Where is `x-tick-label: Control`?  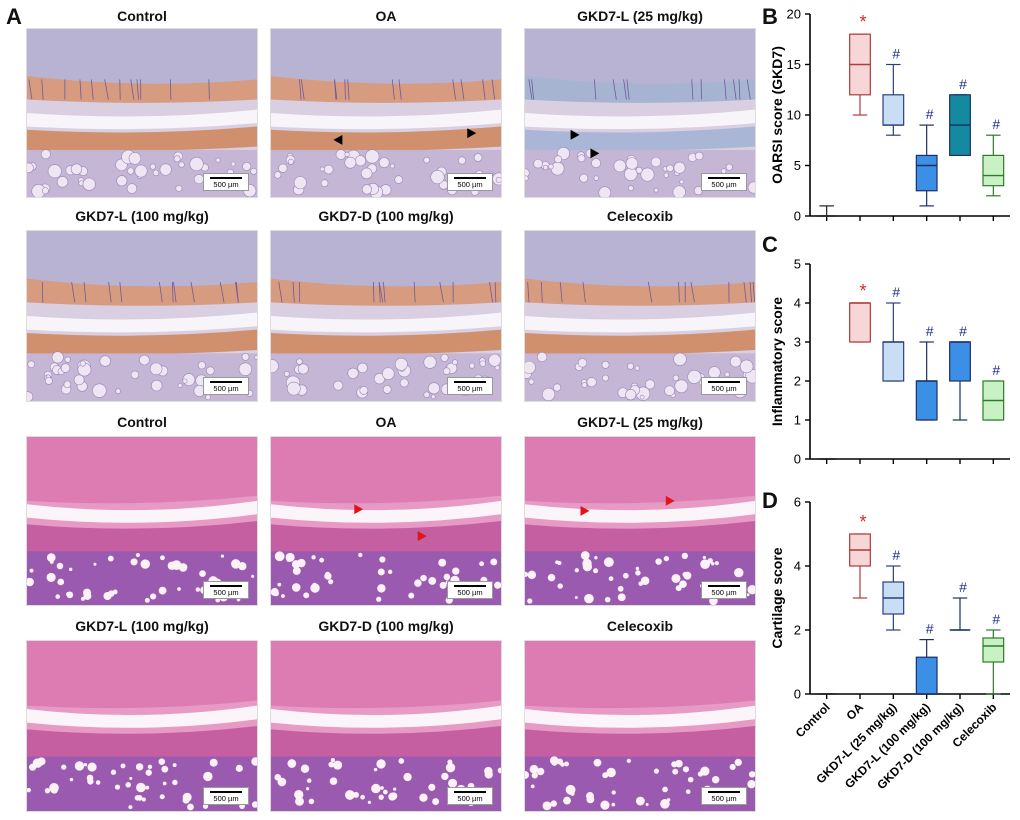 x-tick-label: Control is located at coordinates (813, 720).